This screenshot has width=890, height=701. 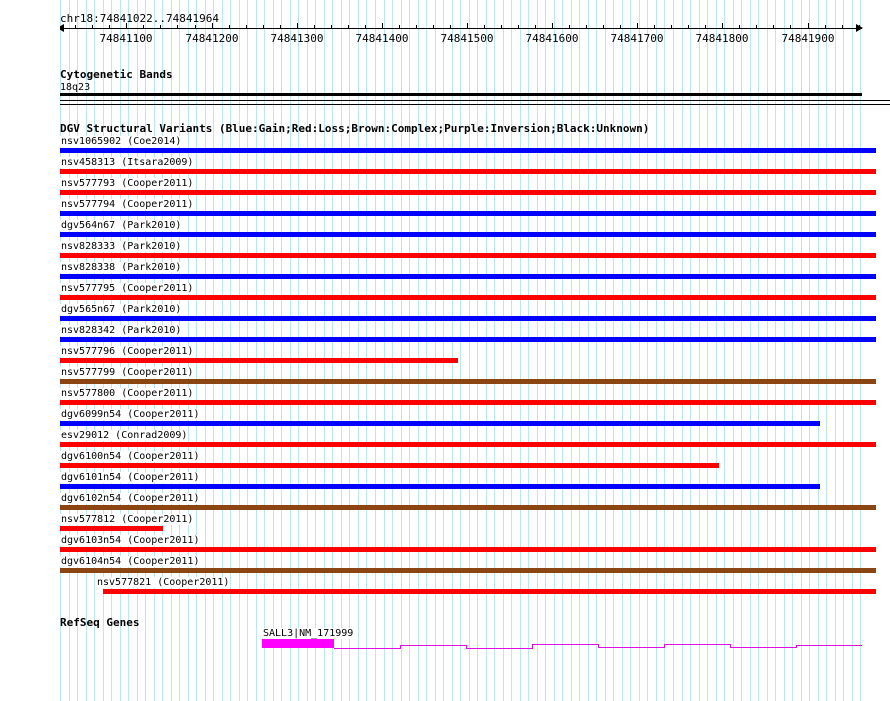 I want to click on variant-label: dgv564n67 (Park2010), so click(x=121, y=225).